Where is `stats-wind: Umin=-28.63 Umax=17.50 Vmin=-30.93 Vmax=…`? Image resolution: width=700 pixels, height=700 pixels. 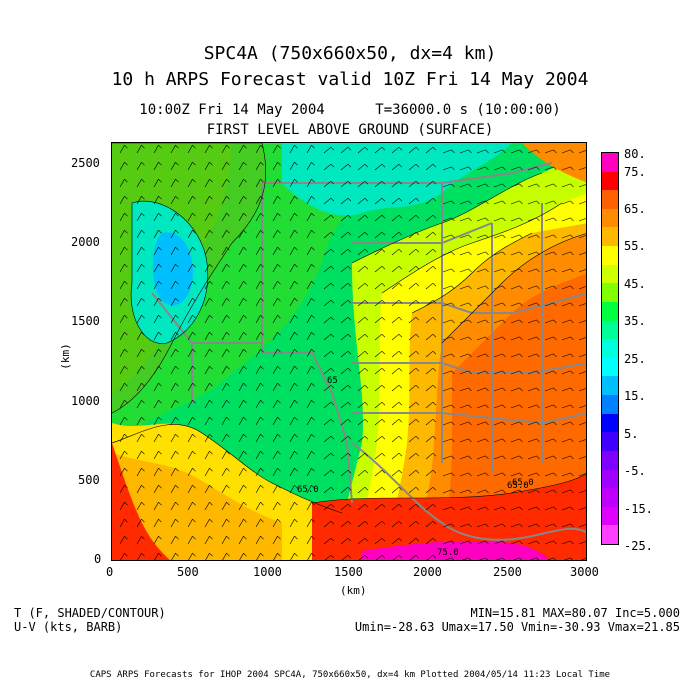
stats-wind: Umin=-28.63 Umax=17.50 Vmin=-30.93 Vmax=… is located at coordinates (517, 627).